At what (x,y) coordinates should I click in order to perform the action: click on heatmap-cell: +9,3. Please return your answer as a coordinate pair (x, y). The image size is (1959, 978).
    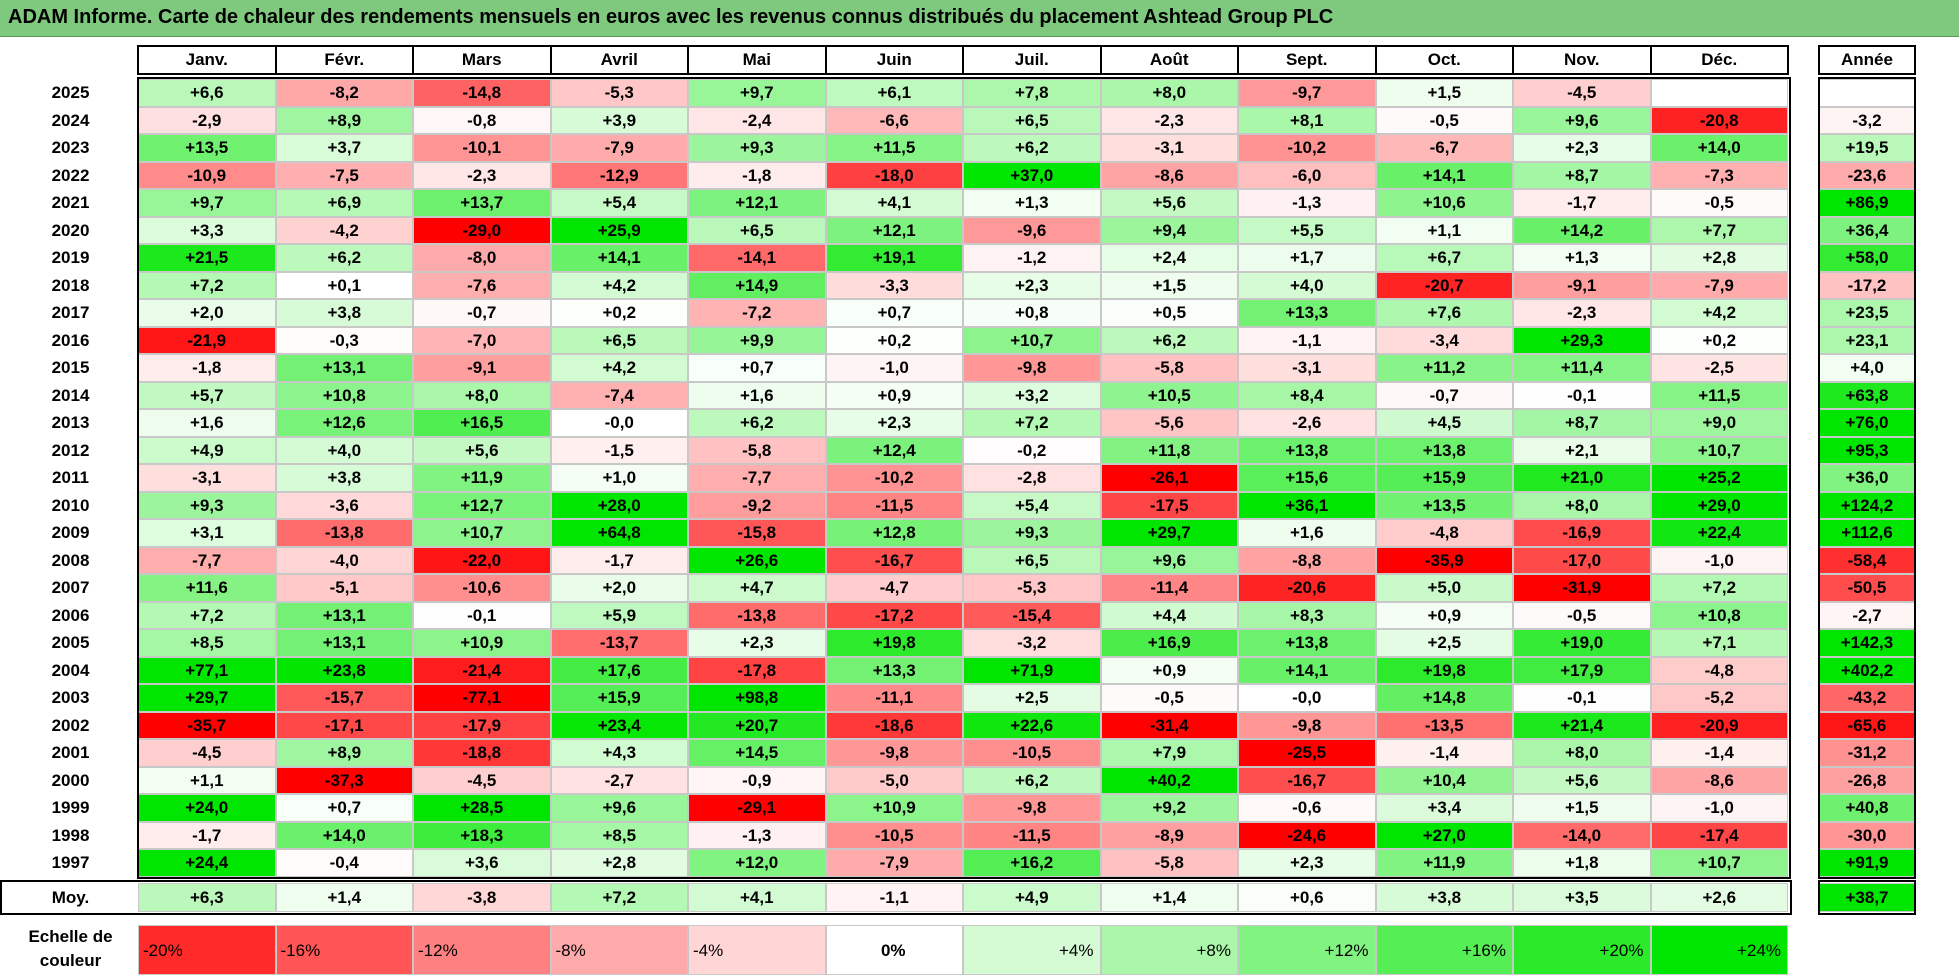
    Looking at the image, I should click on (207, 505).